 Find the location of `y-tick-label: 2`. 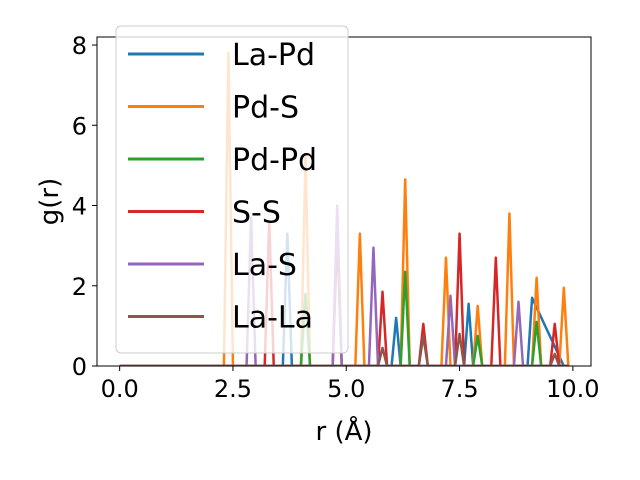

y-tick-label: 2 is located at coordinates (79, 287).